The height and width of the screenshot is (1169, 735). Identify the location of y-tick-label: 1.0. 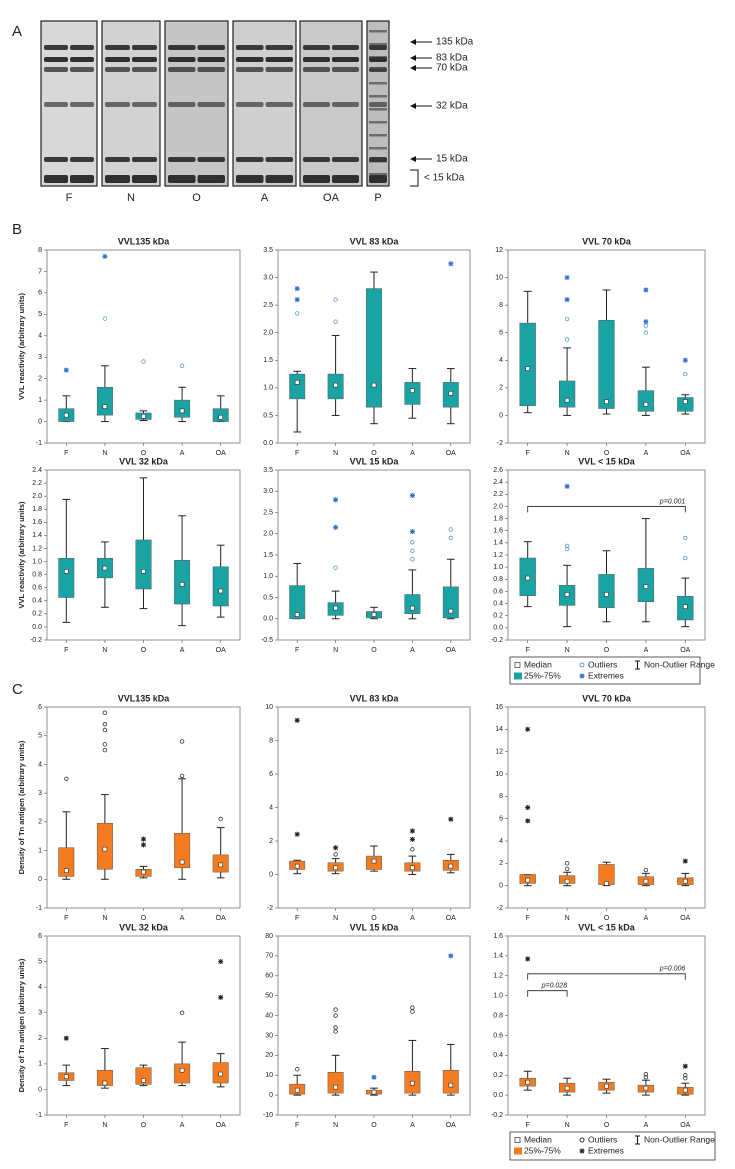
(268, 388).